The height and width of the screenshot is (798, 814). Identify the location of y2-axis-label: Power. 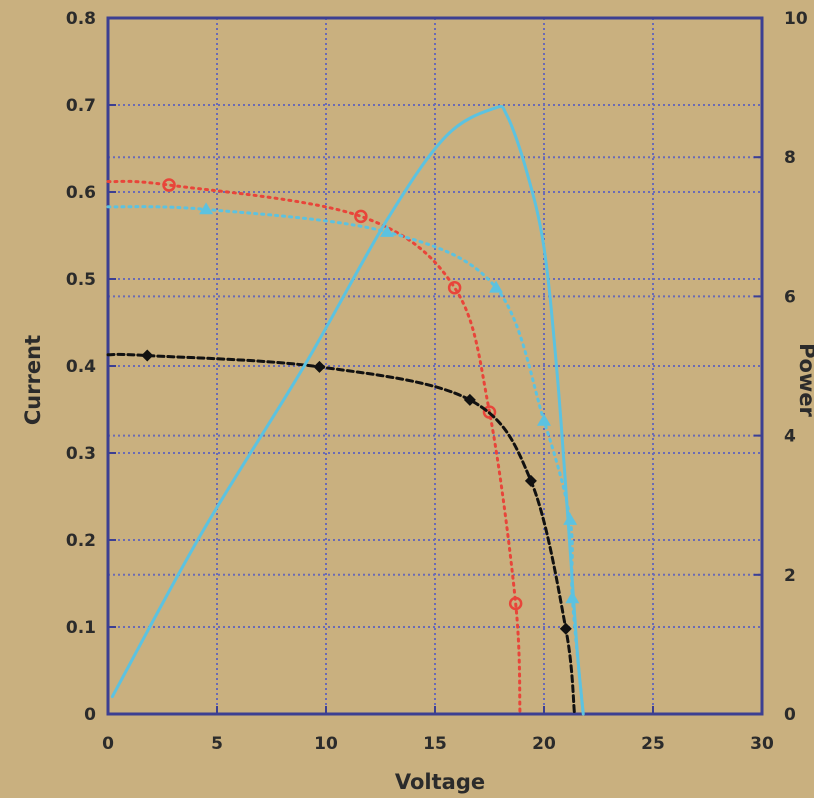
(804, 380).